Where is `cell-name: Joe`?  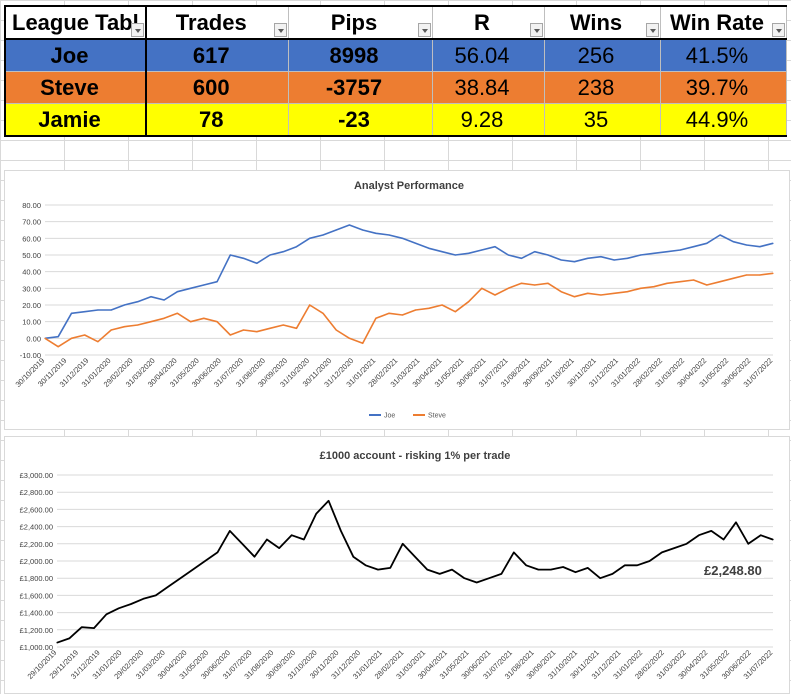 cell-name: Joe is located at coordinates (75, 55).